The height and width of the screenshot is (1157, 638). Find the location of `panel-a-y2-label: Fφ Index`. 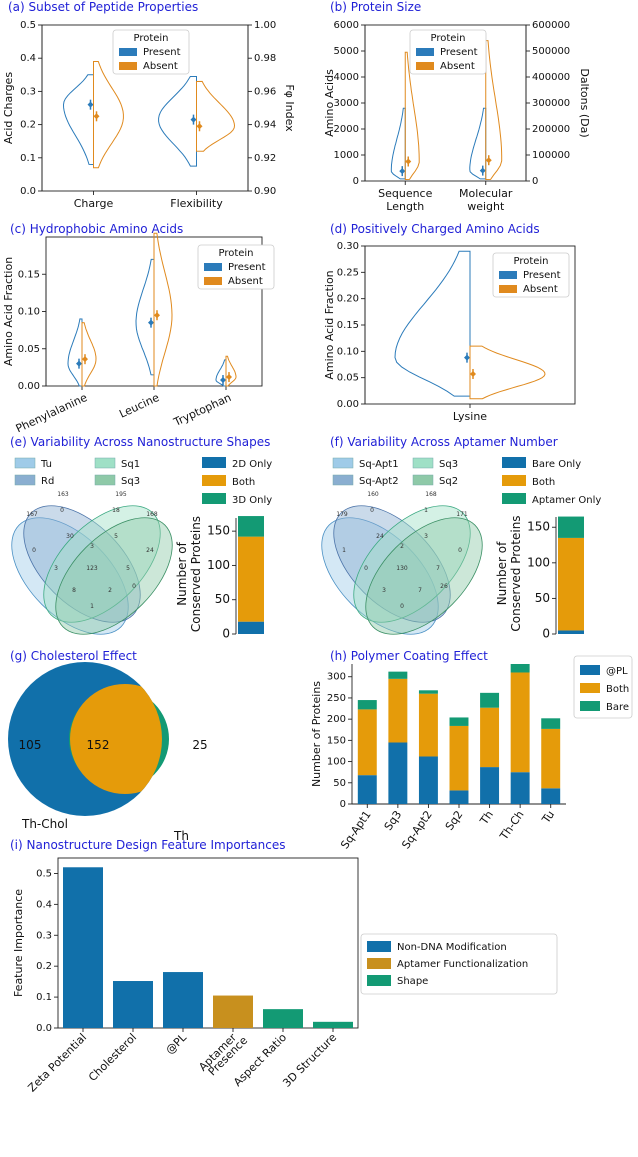

panel-a-y2-label: Fφ Index is located at coordinates (289, 108).